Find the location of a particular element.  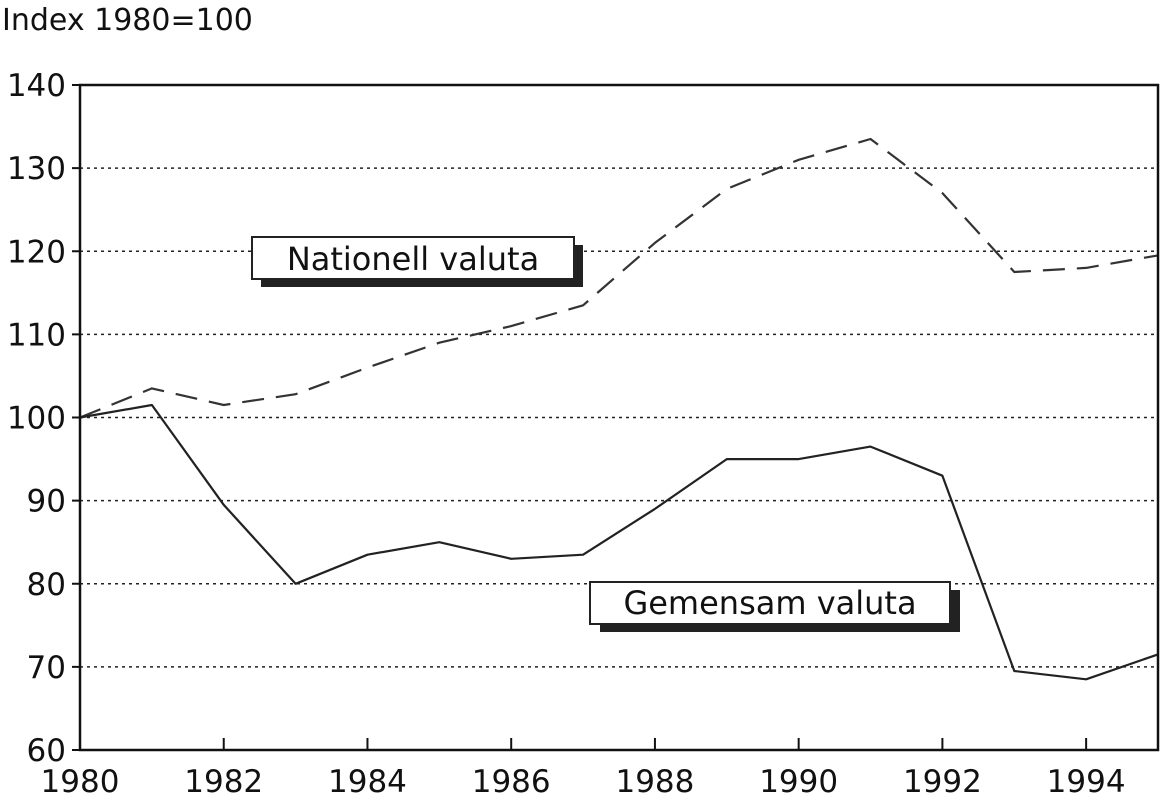

y-tick-label: 130 is located at coordinates (36, 169).